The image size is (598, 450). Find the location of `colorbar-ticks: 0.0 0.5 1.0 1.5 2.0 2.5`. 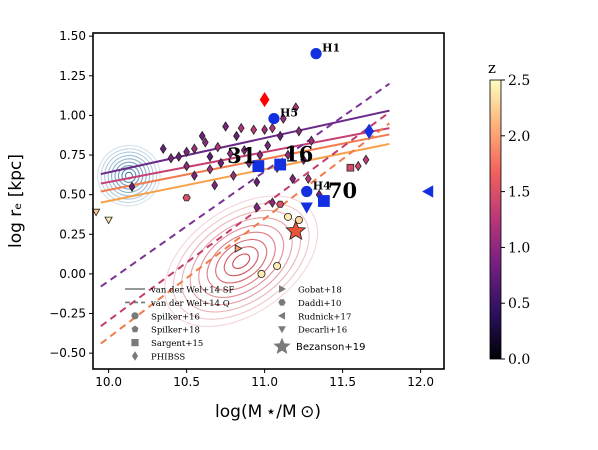

colorbar-ticks: 0.0 0.5 1.0 1.5 2.0 2.5 is located at coordinates (515, 220).